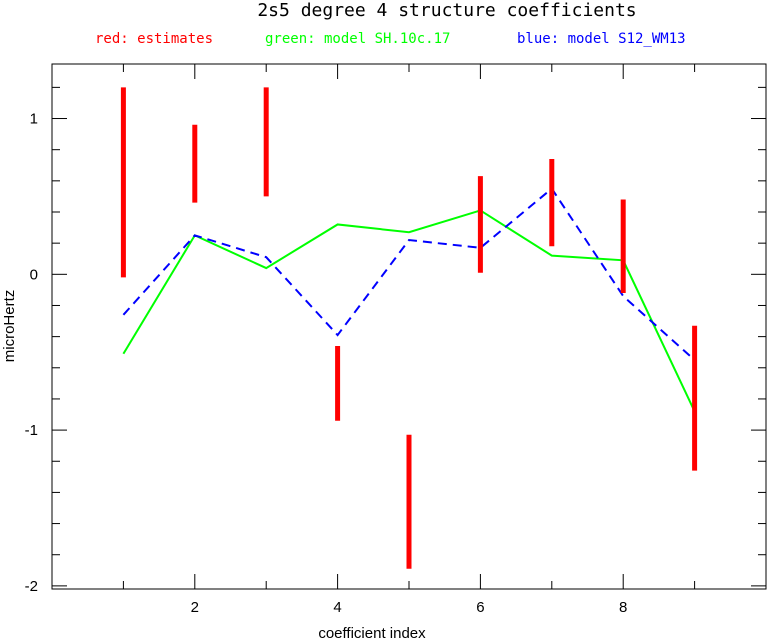 The width and height of the screenshot is (767, 641). I want to click on y-tick-label: 1, so click(34, 119).